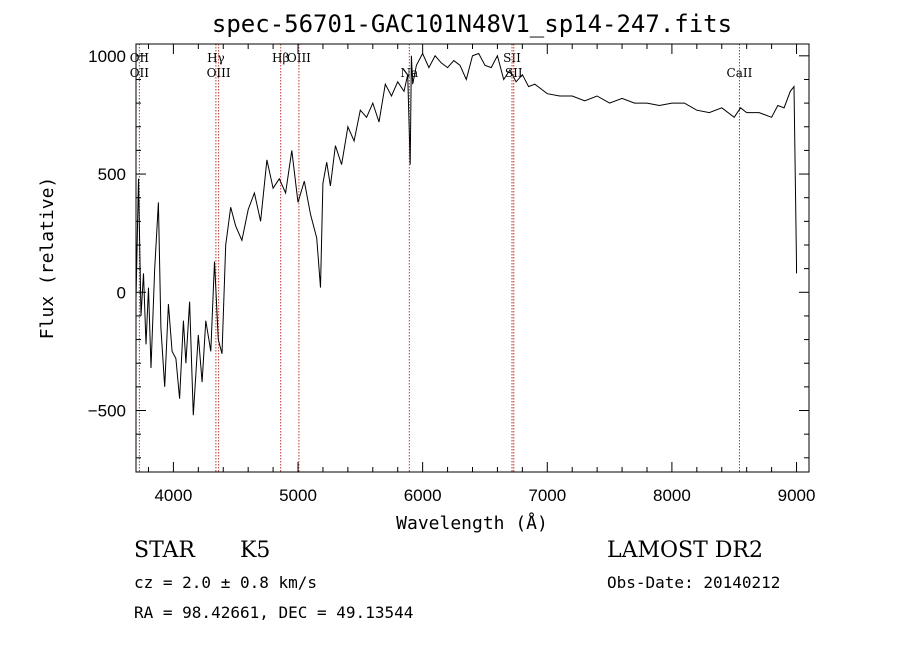 The height and width of the screenshot is (649, 900). I want to click on x-tick-label: 8000, so click(672, 495).